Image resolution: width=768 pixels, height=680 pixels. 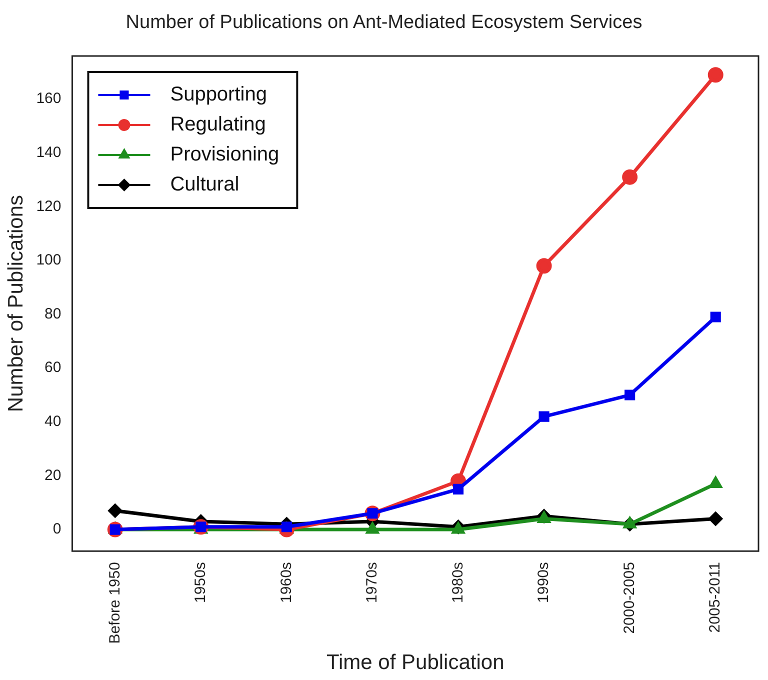 I want to click on x-axis-title: Time of Publication, so click(x=415, y=662).